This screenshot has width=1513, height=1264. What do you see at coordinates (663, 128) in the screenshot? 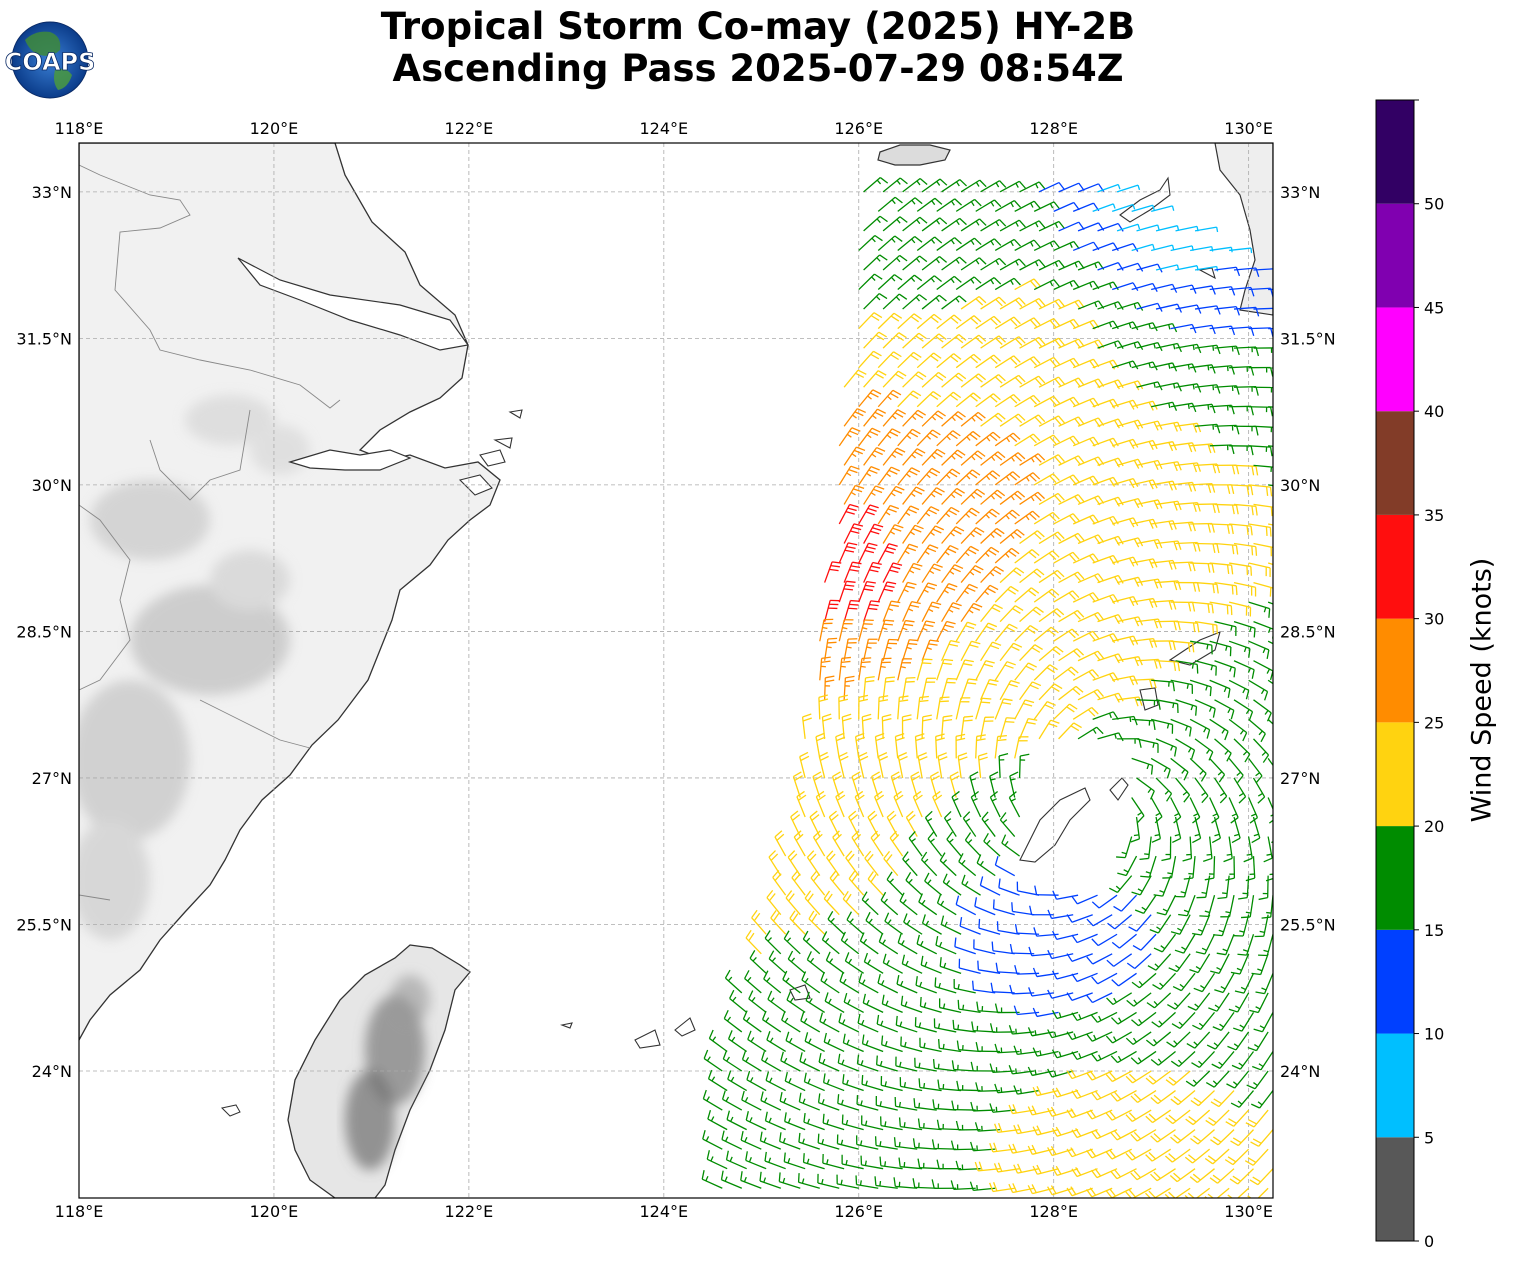
I see `lon-tick-top-label: 124°E` at bounding box center [663, 128].